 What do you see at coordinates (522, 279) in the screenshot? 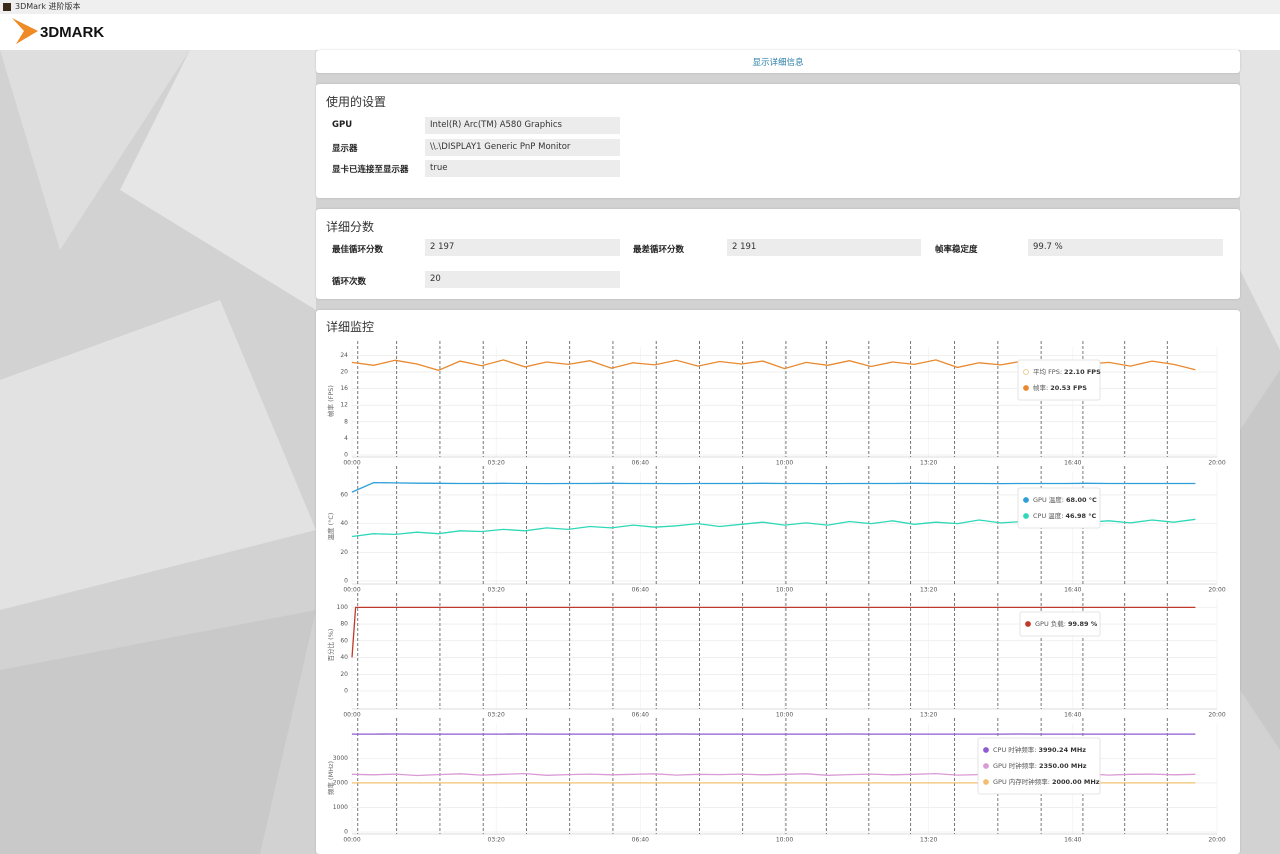
I see `score-value: 20` at bounding box center [522, 279].